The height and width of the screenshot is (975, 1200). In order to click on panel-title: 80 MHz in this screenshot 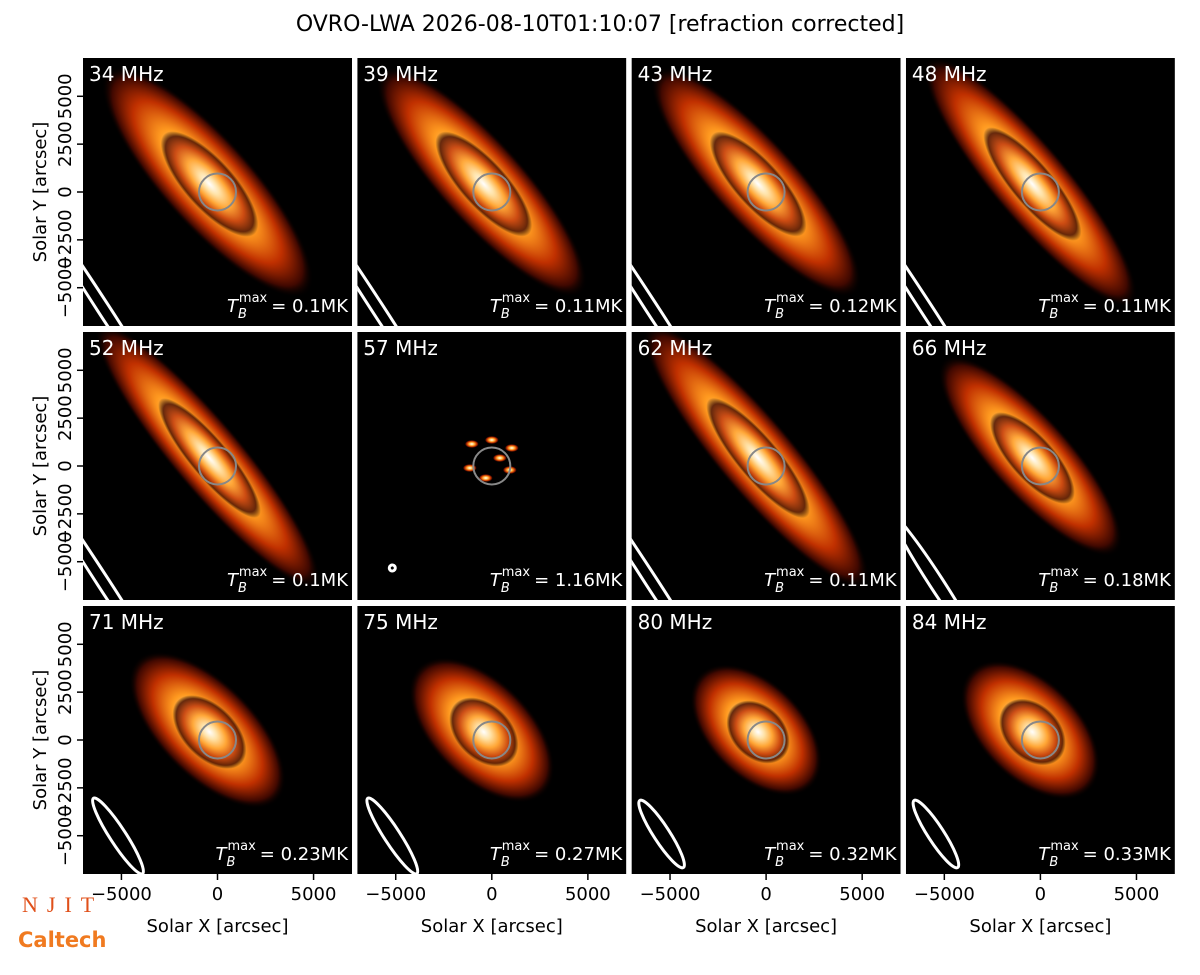, I will do `click(675, 622)`.